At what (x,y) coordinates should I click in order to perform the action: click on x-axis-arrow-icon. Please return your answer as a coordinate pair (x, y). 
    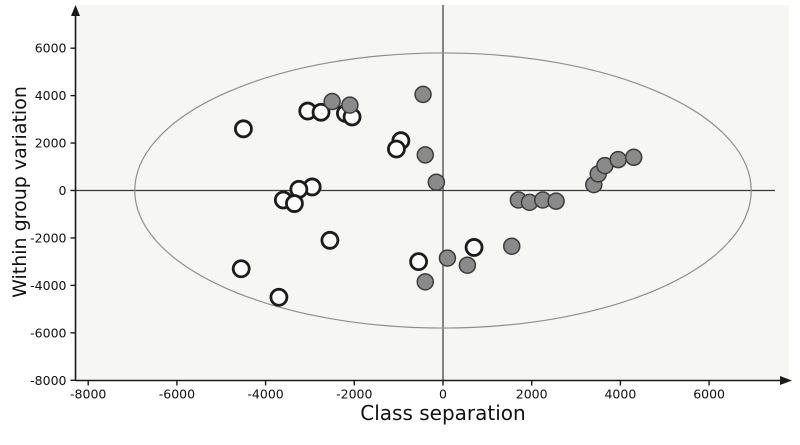
    Looking at the image, I should click on (786, 380).